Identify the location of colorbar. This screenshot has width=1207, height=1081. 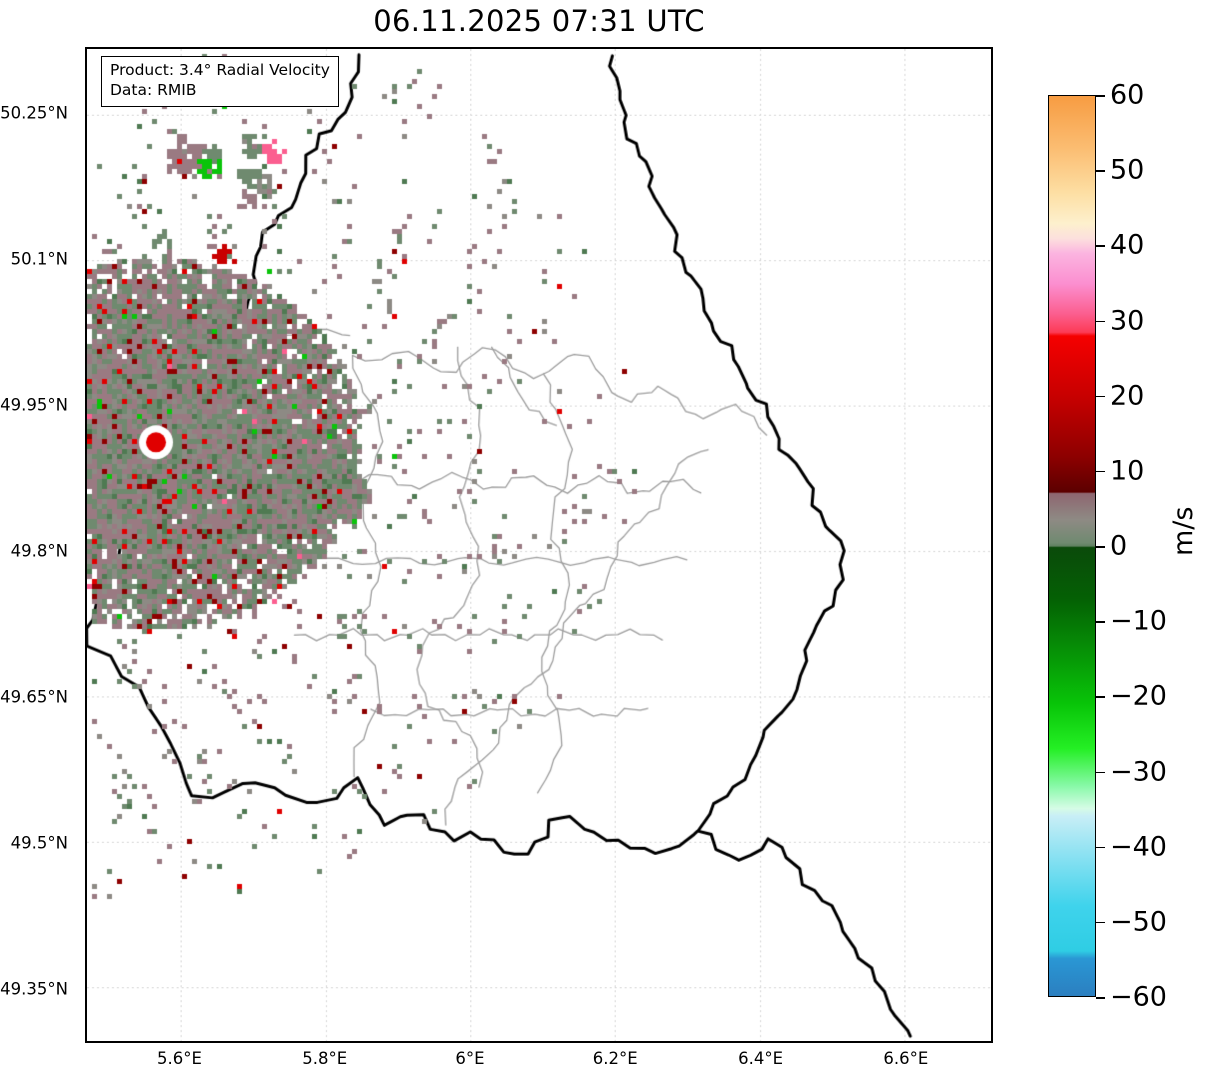
(1072, 546).